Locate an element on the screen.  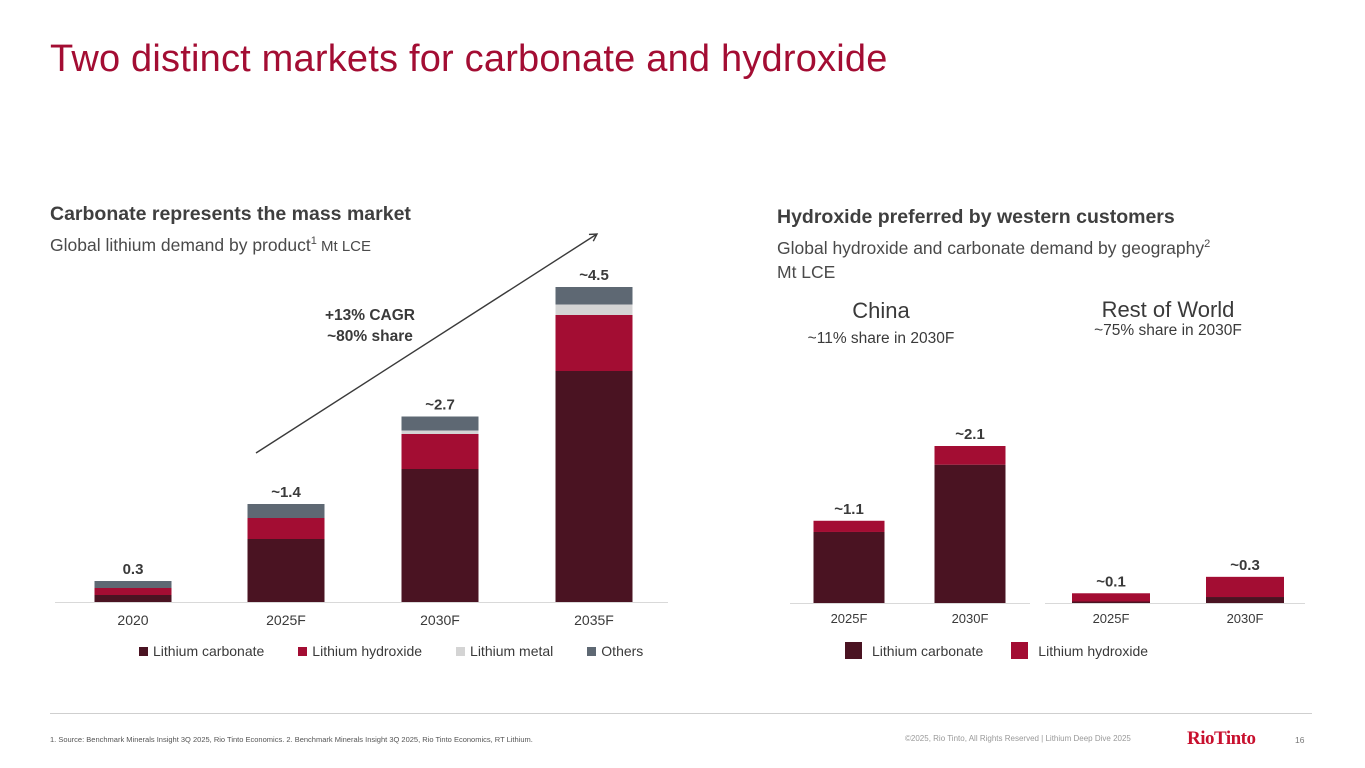
bar-others-2025f is located at coordinates (286, 511).